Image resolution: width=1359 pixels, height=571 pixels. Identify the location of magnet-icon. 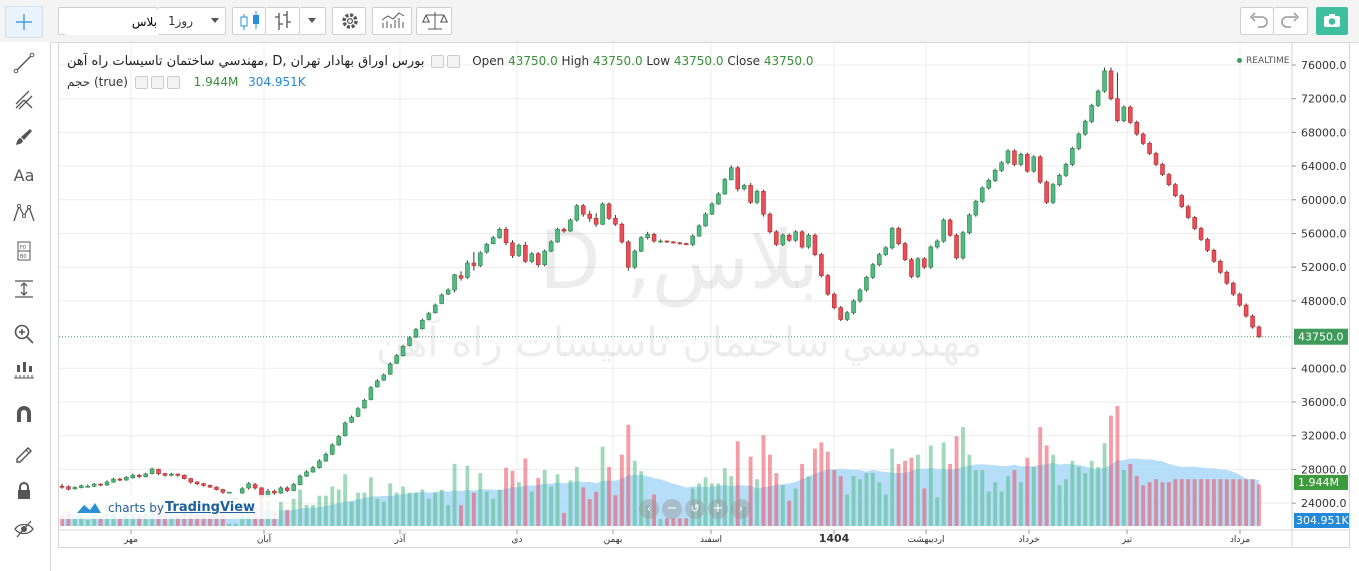
(24, 415).